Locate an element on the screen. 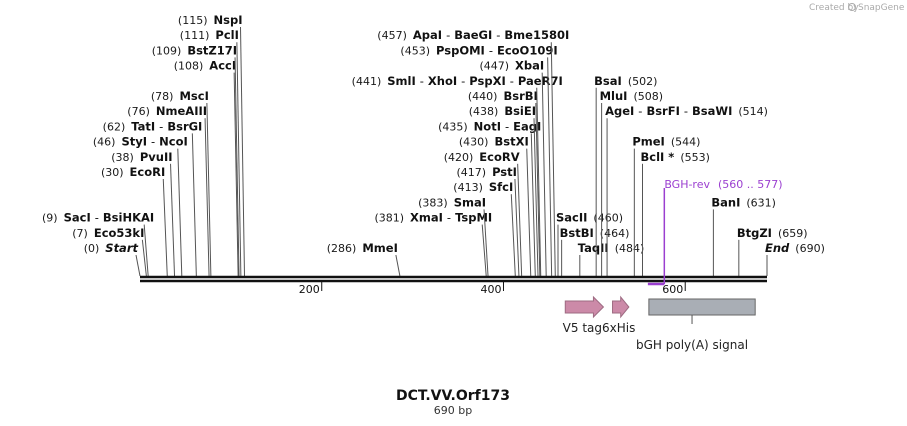  site-label: (111) PclI is located at coordinates (209, 35).